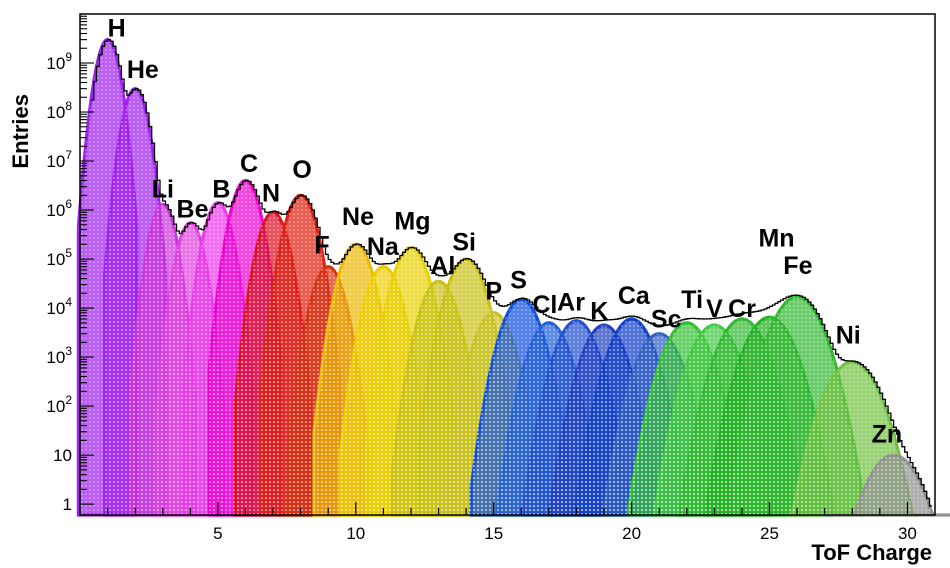 This screenshot has width=950, height=568. I want to click on x-axis: 5 10 15 20 25 30, so click(511, 522).